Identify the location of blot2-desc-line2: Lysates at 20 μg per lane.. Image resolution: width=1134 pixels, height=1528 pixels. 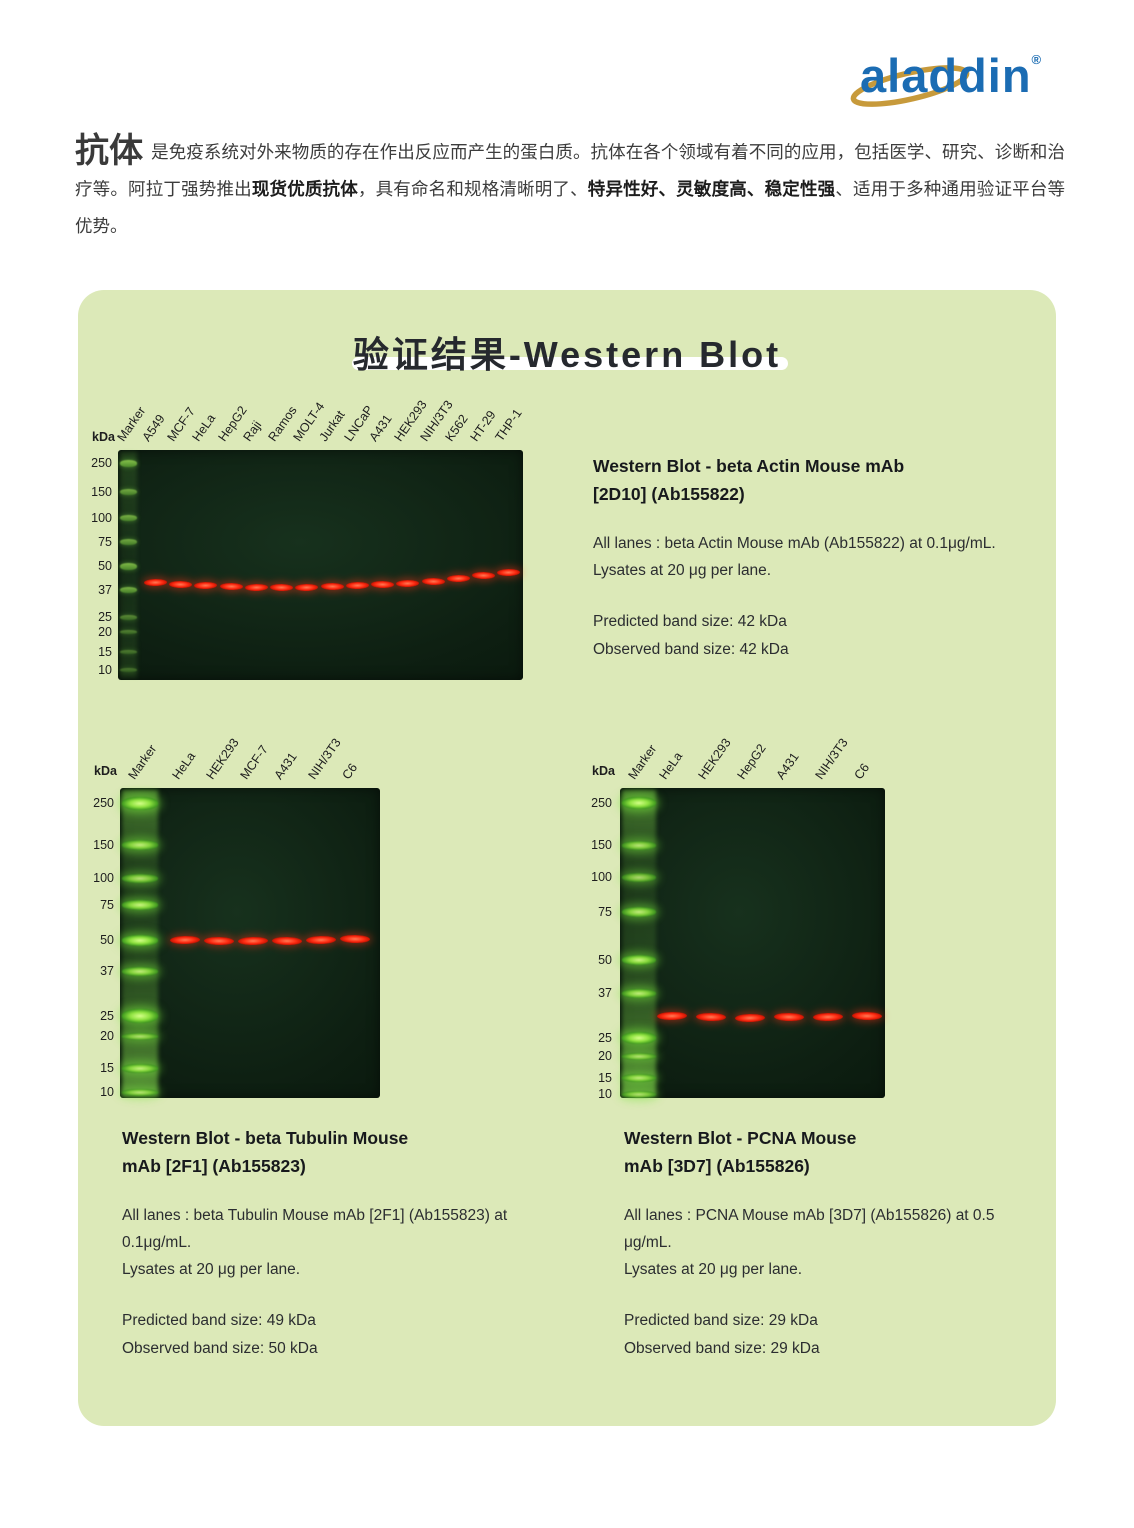
(211, 1269).